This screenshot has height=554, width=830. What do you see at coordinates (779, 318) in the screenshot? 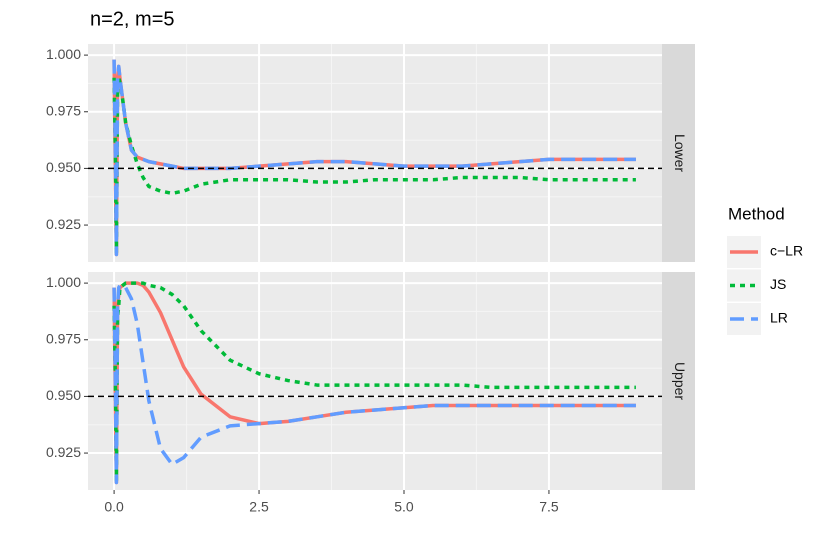
I see `legend-label: LR` at bounding box center [779, 318].